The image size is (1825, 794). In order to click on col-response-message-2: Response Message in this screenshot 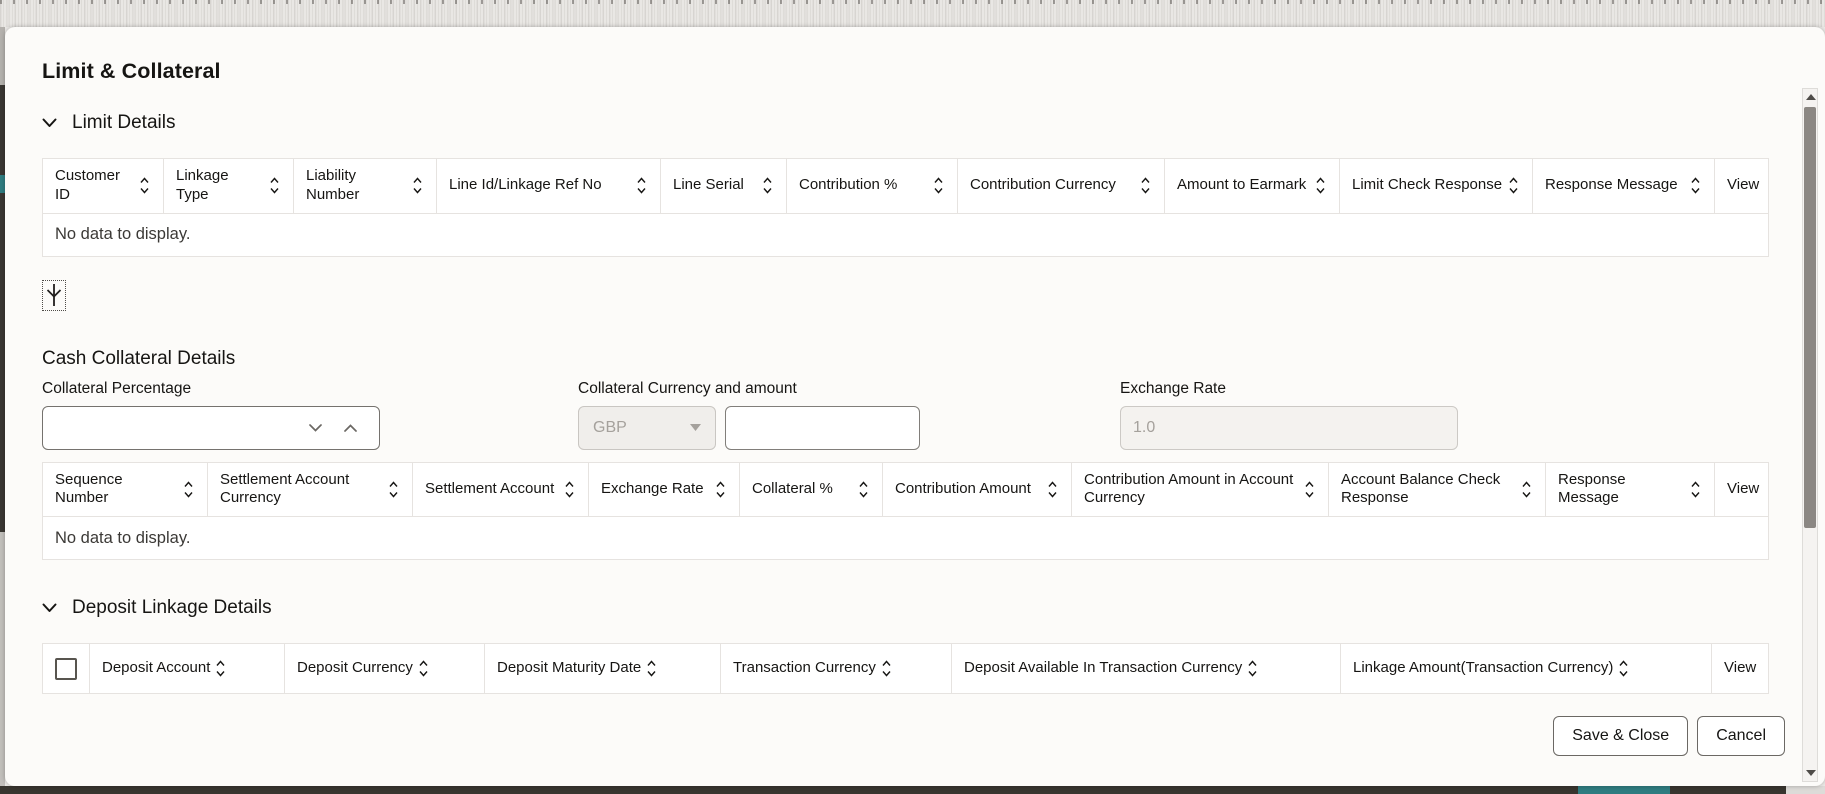, I will do `click(1630, 489)`.